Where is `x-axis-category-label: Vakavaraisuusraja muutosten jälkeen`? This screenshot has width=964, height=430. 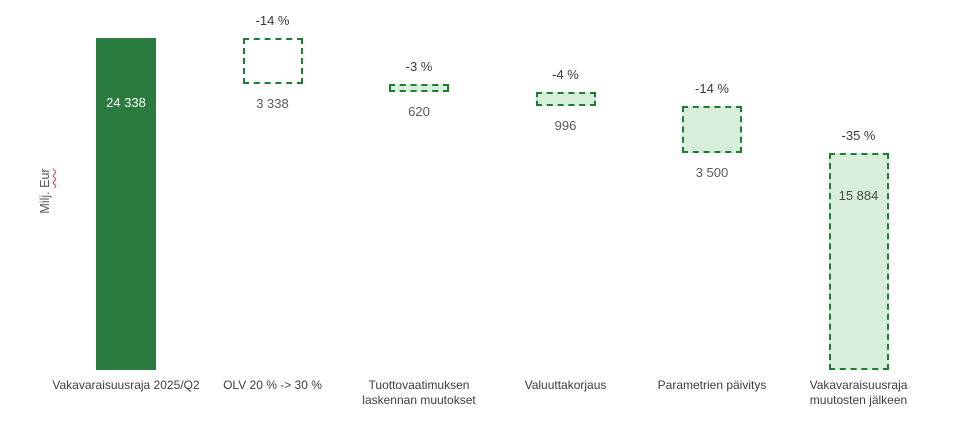 x-axis-category-label: Vakavaraisuusraja muutosten jälkeen is located at coordinates (859, 393).